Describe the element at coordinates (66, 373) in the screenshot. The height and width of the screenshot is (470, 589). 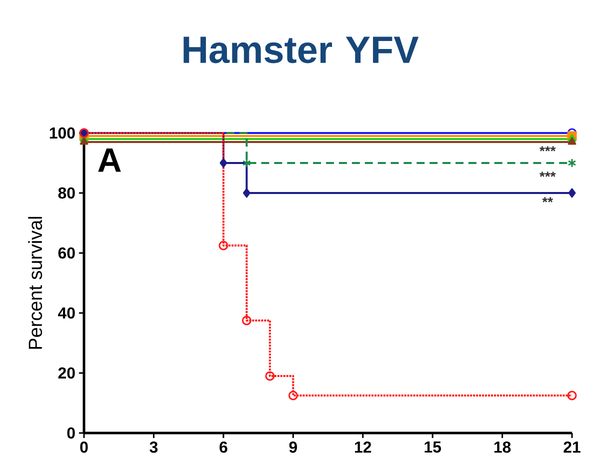
I see `y-tick-label: 20` at that location.